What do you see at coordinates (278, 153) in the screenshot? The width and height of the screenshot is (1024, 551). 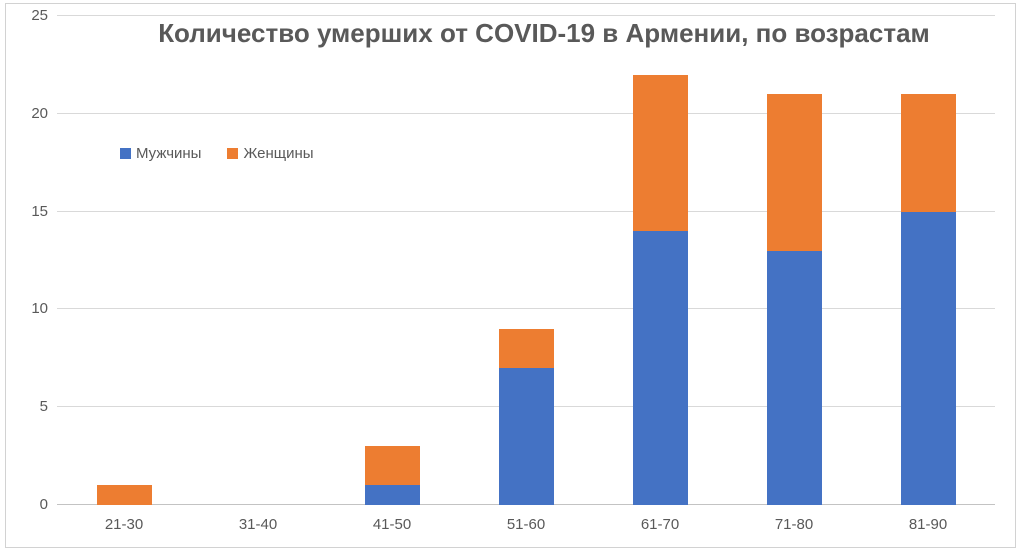 I see `legend-label-women: Женщины` at bounding box center [278, 153].